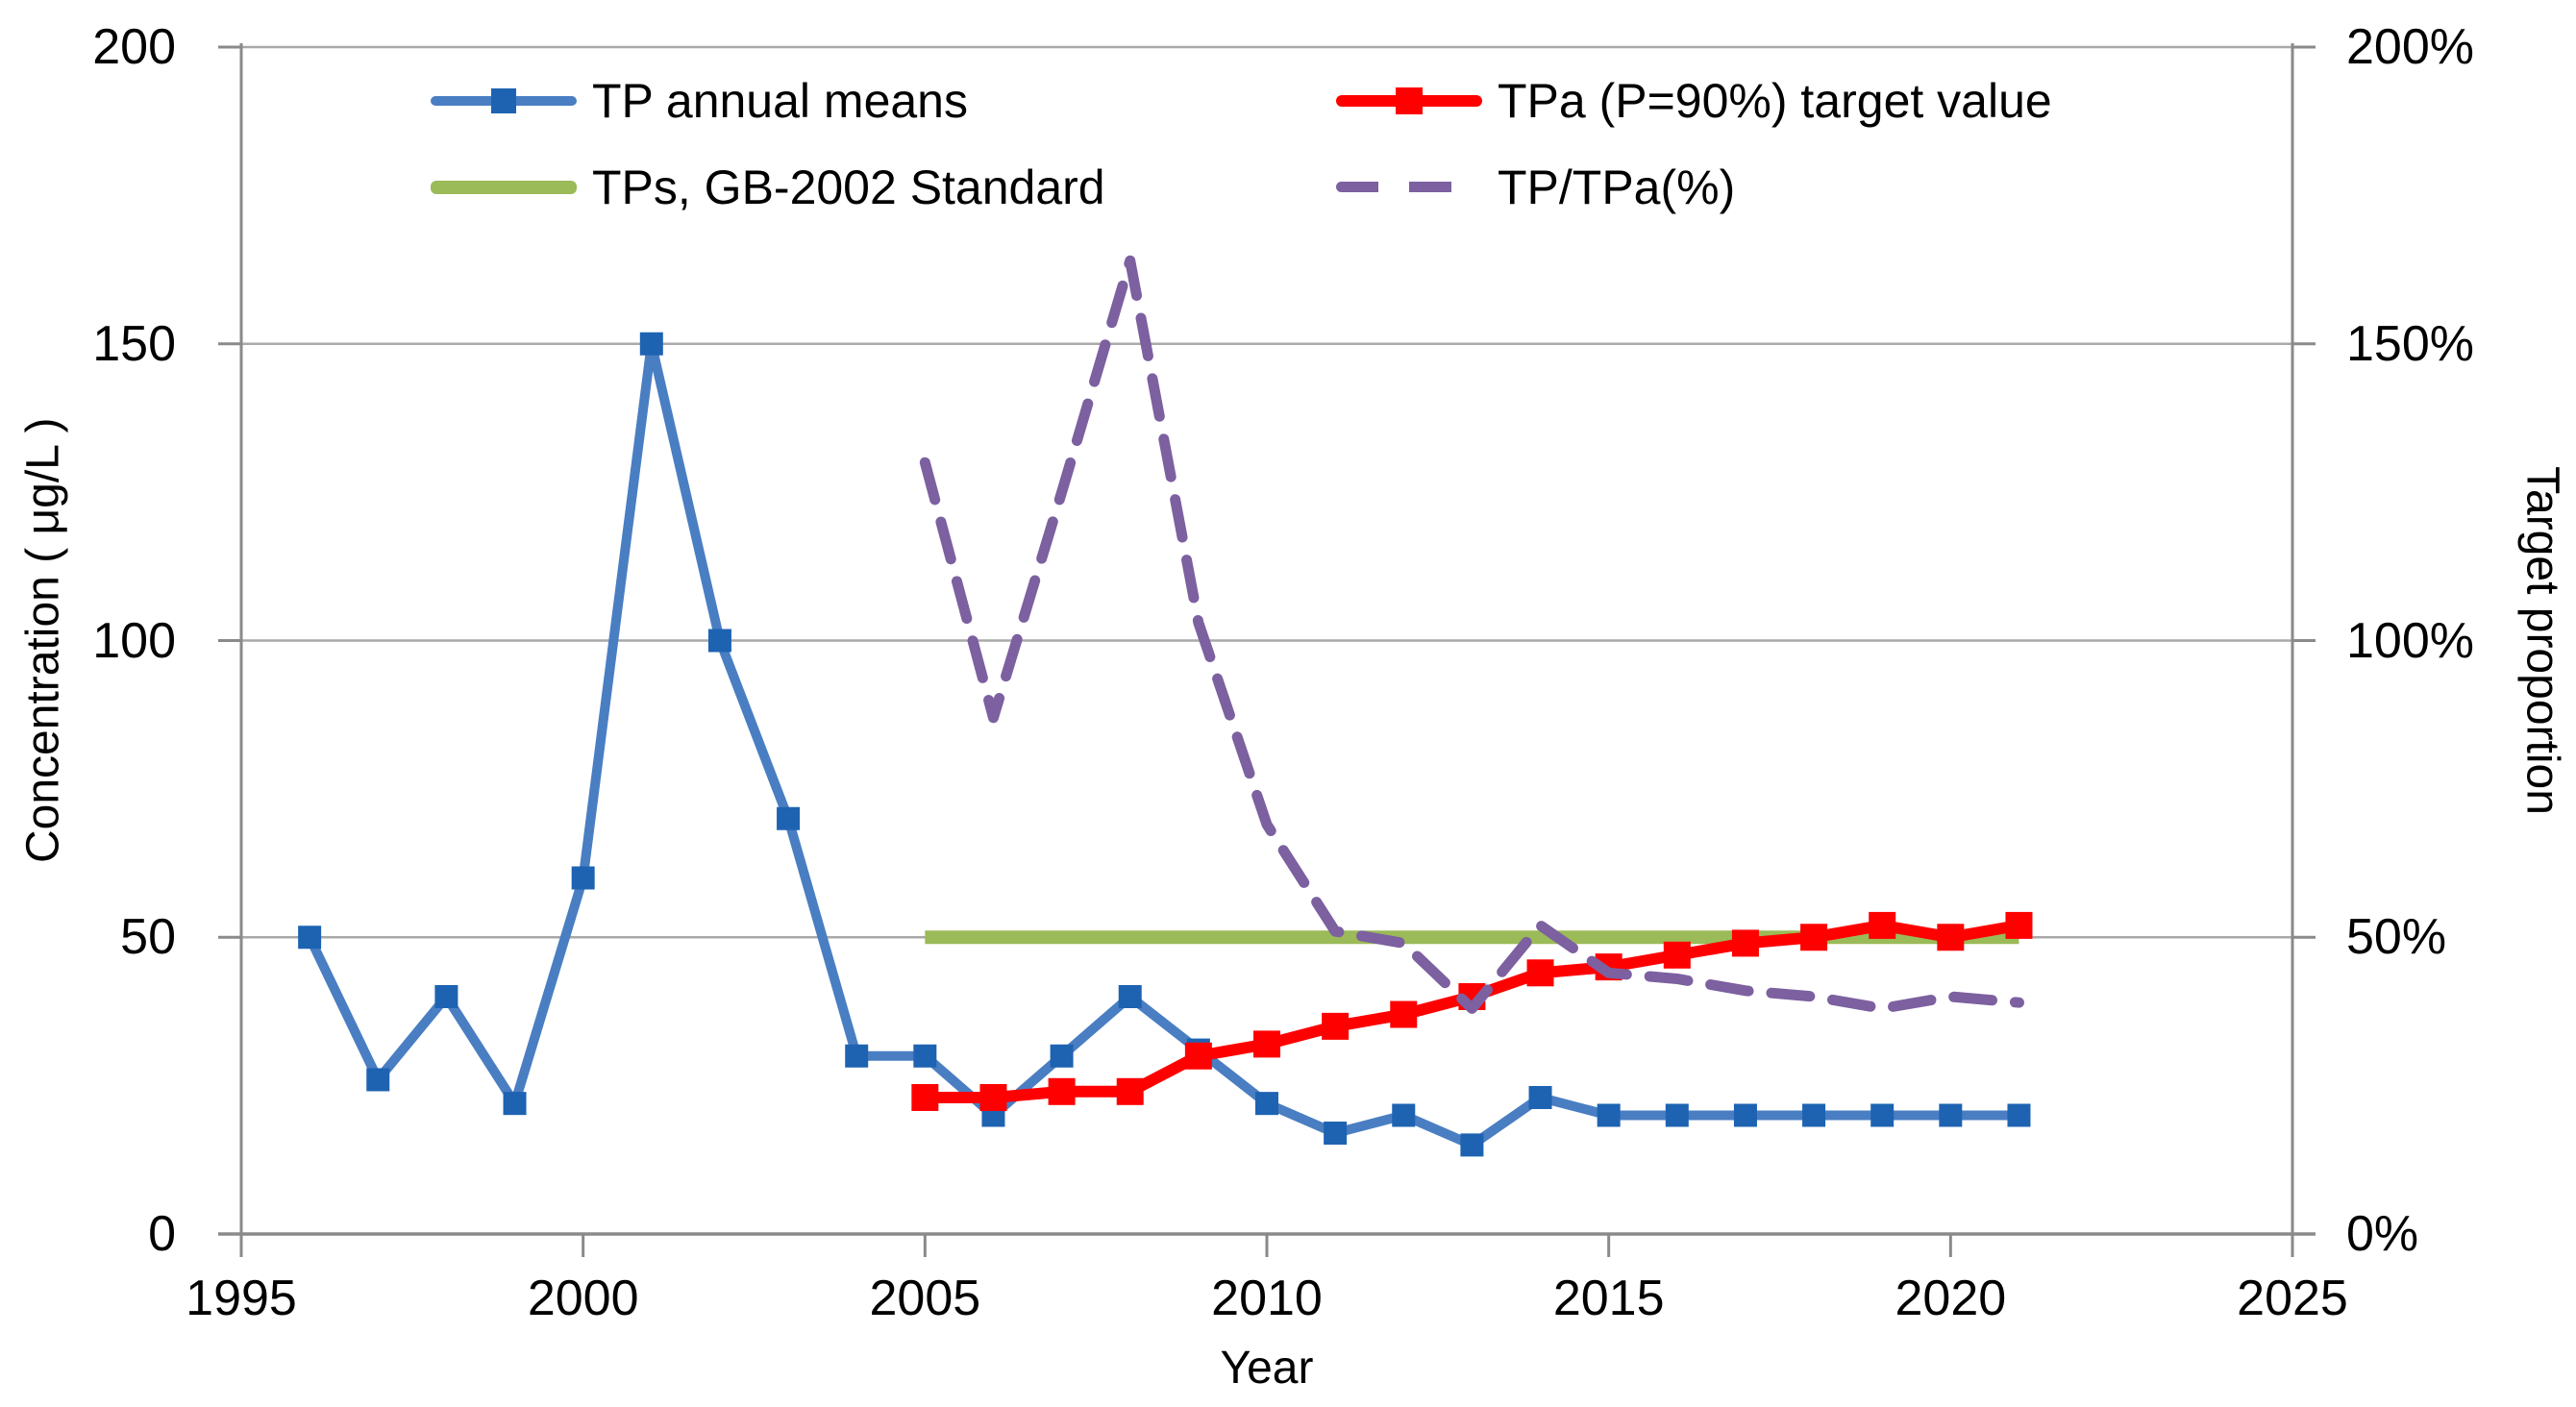  What do you see at coordinates (583, 1299) in the screenshot?
I see `x-axis-tick-label: 2000` at bounding box center [583, 1299].